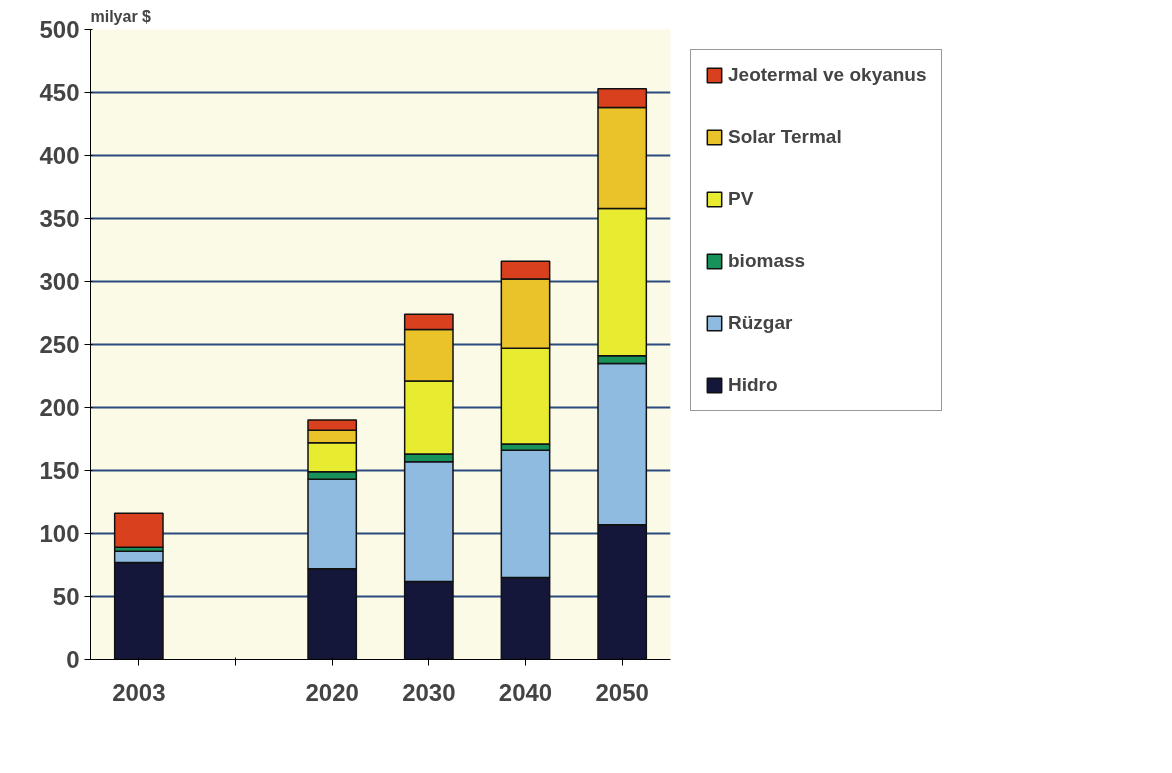 The image size is (1172, 773). I want to click on x-tick-label: 2050, so click(622, 692).